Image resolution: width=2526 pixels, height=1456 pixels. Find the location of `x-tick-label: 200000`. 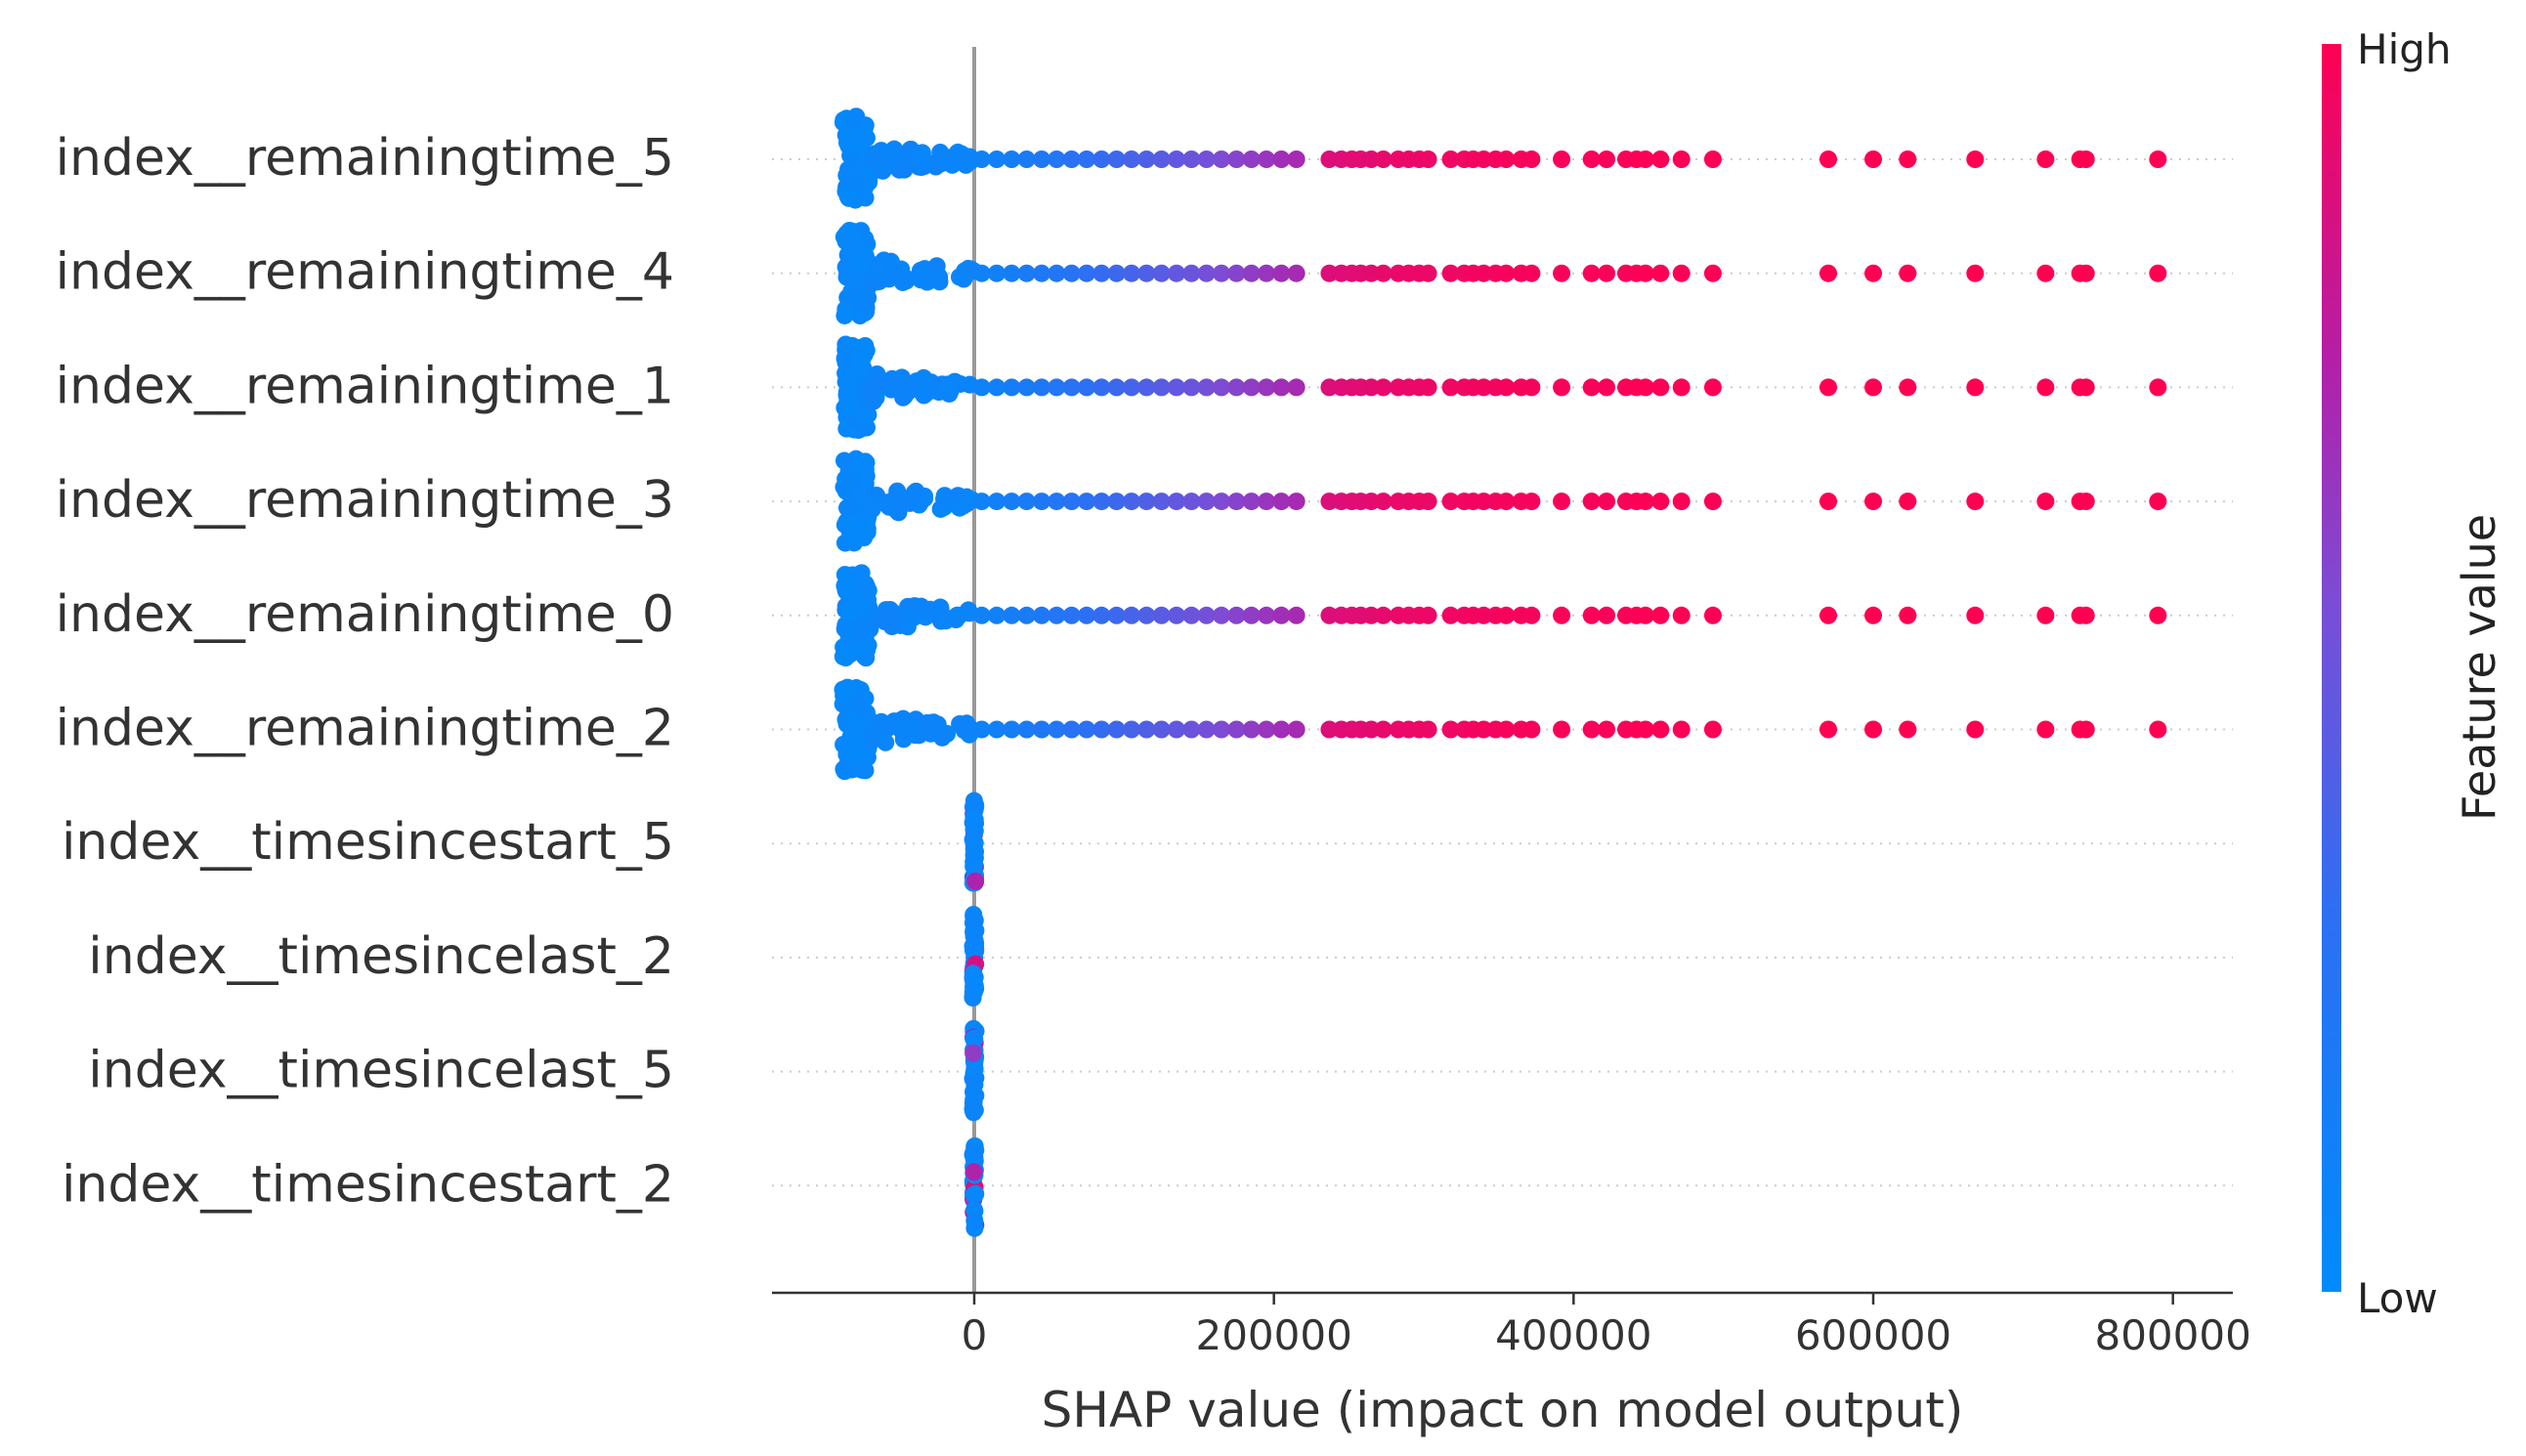

x-tick-label: 200000 is located at coordinates (1273, 1335).